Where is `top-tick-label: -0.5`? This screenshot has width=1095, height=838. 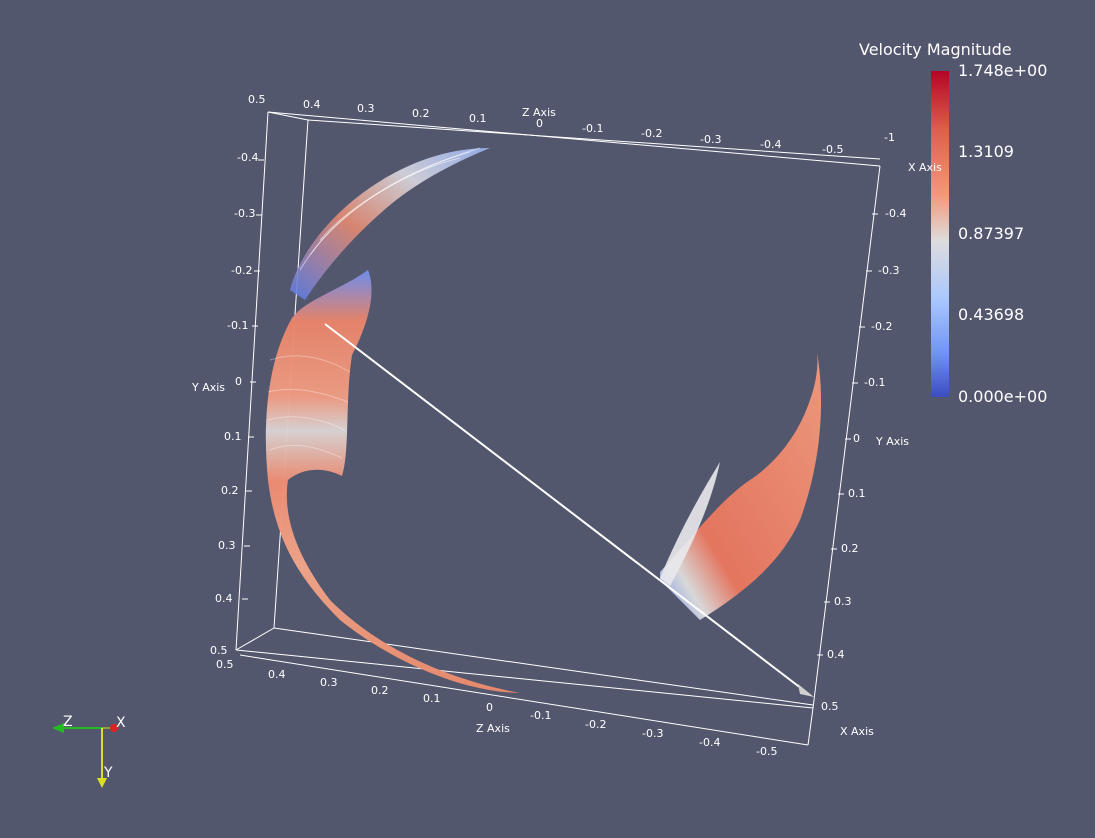
top-tick-label: -0.5 is located at coordinates (833, 149).